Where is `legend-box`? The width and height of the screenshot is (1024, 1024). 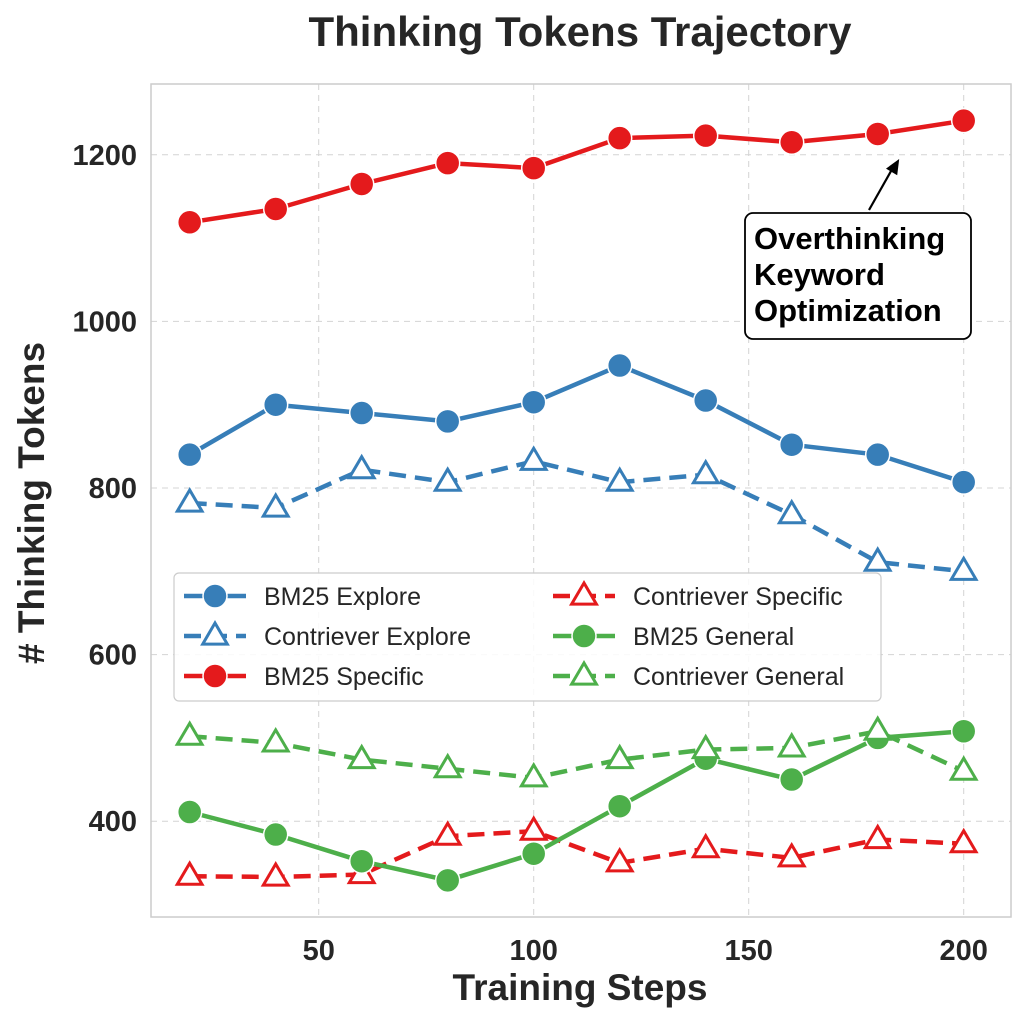
legend-box is located at coordinates (527, 637).